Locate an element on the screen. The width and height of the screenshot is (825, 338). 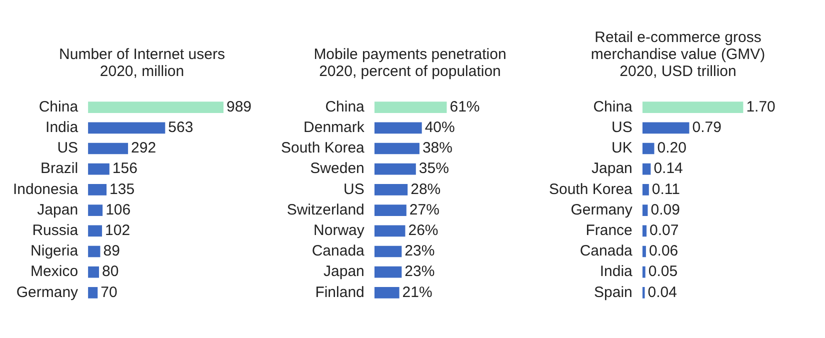
chart-title: Number of Internet users 2020, million is located at coordinates (142, 63).